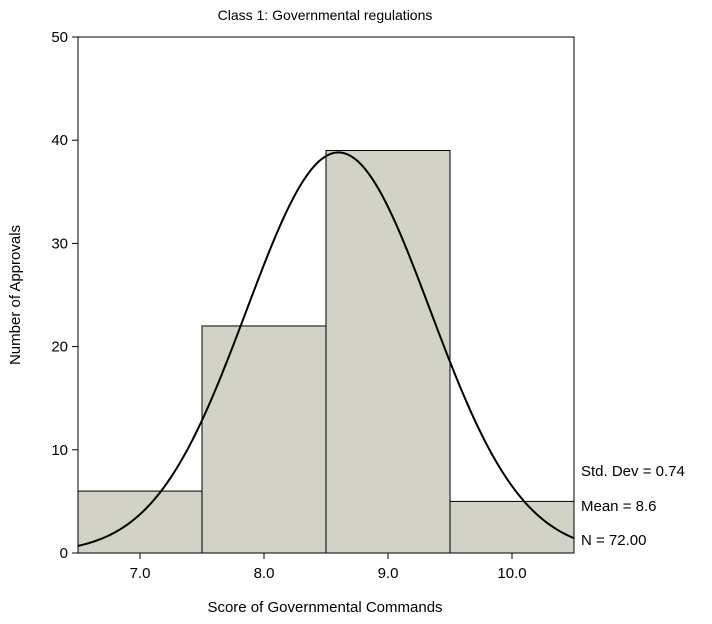 This screenshot has height=624, width=712. Describe the element at coordinates (64, 553) in the screenshot. I see `y-tick-label: 0` at that location.